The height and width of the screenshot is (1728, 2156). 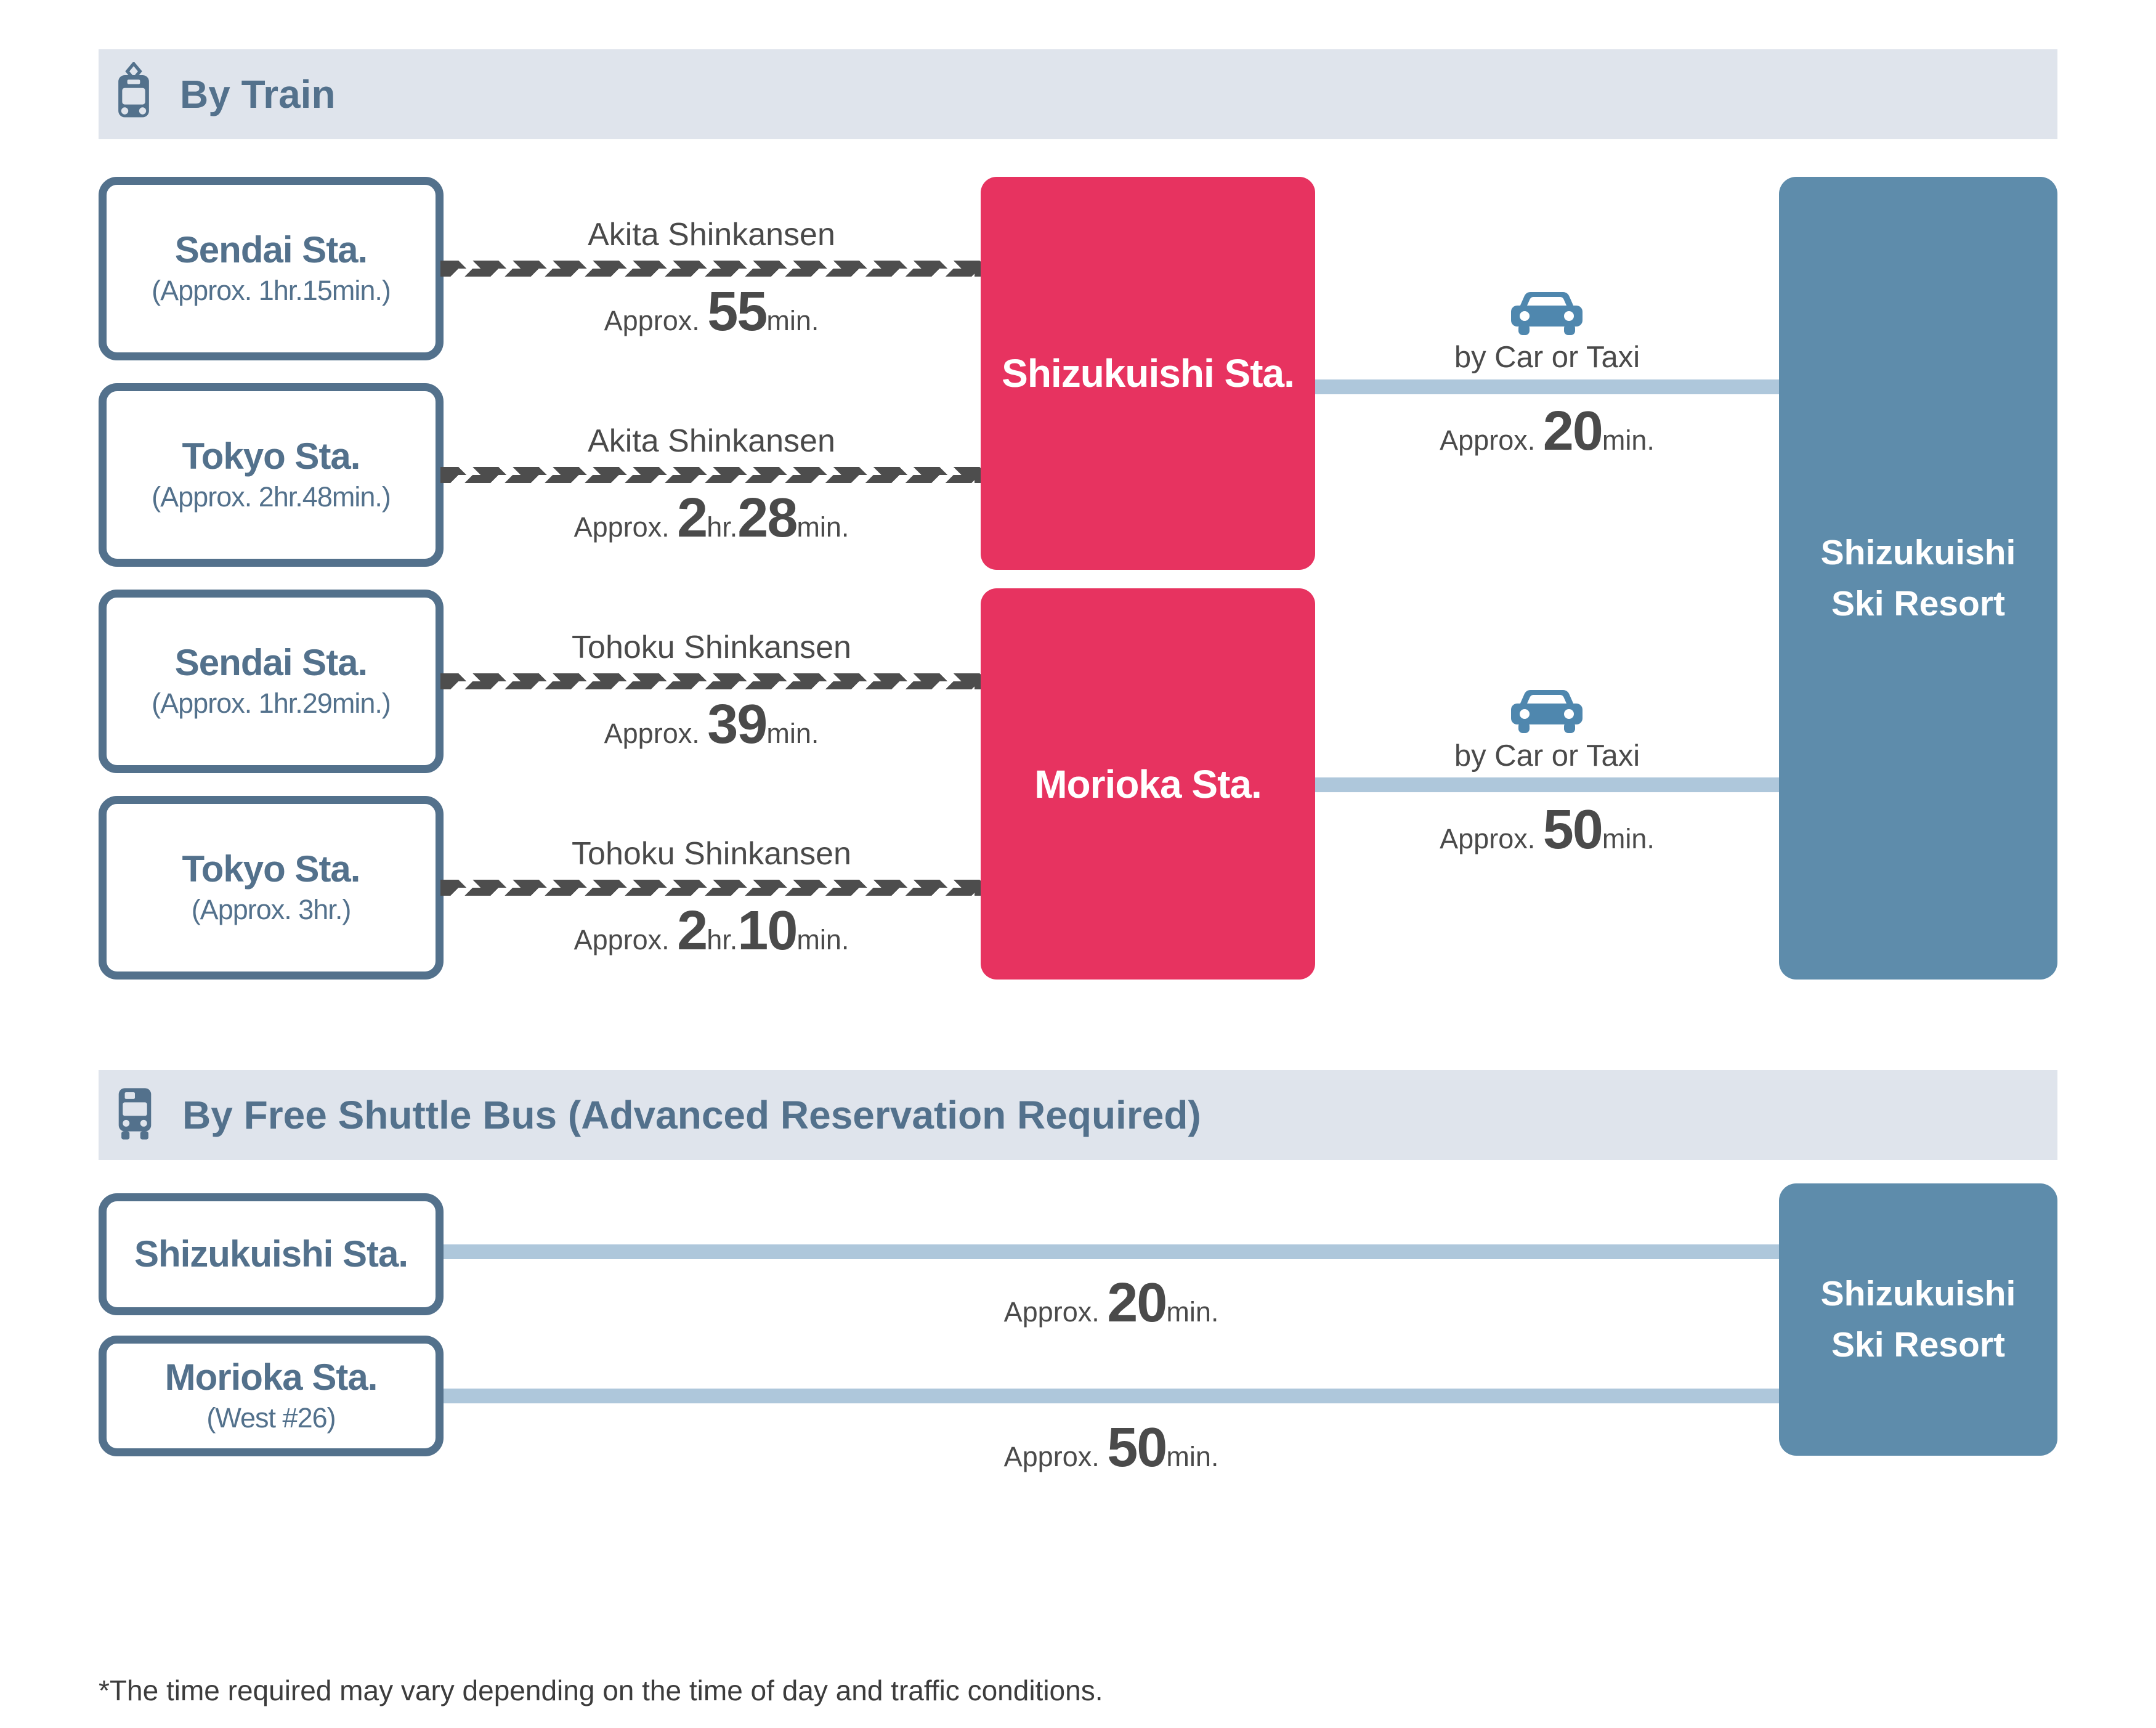 I want to click on train-section-title: By Train, so click(x=258, y=94).